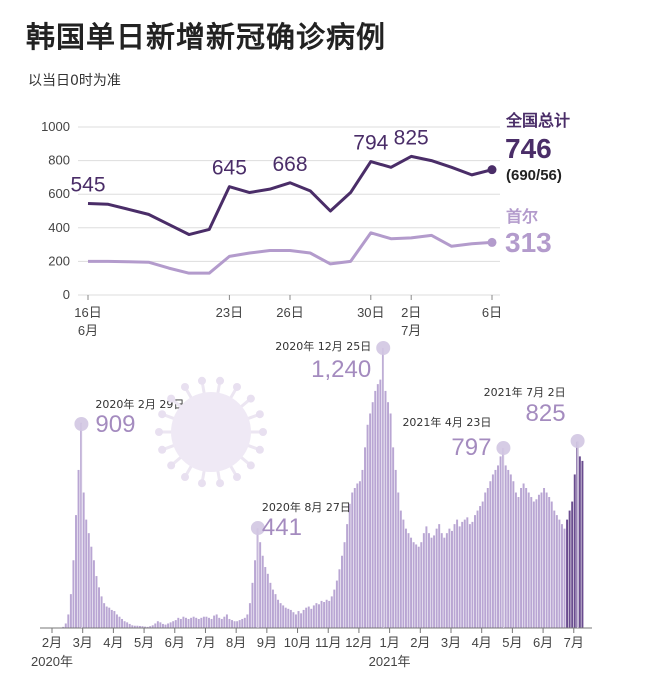 Image resolution: width=648 pixels, height=694 pixels. Describe the element at coordinates (144, 642) in the screenshot. I see `x-tick-label: 5月` at that location.